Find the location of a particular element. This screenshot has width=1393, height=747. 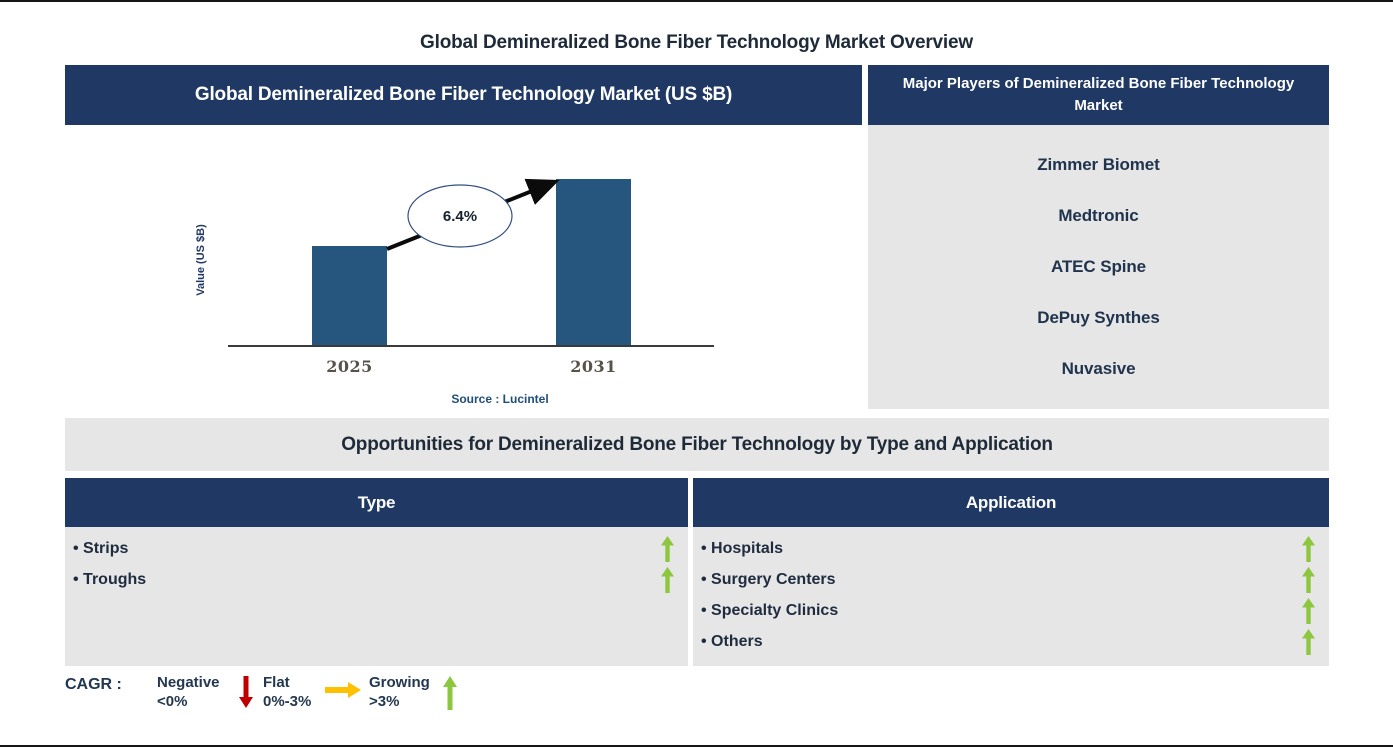

legend-item-growing: Growing >3% is located at coordinates (409, 693).